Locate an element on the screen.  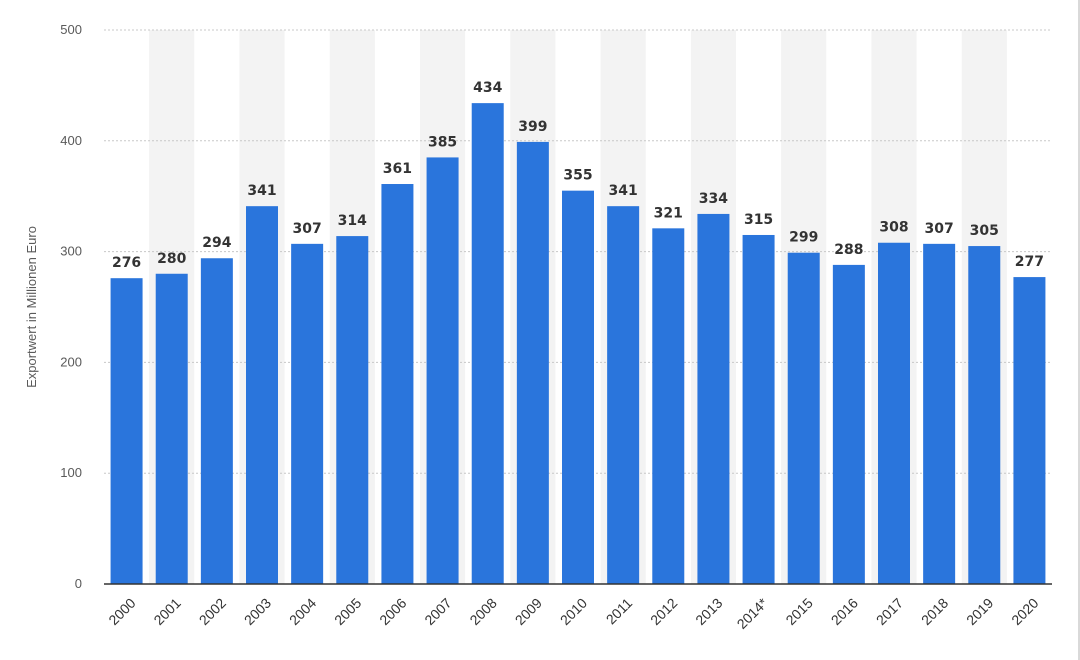
data-label-2007: 385 is located at coordinates (442, 142).